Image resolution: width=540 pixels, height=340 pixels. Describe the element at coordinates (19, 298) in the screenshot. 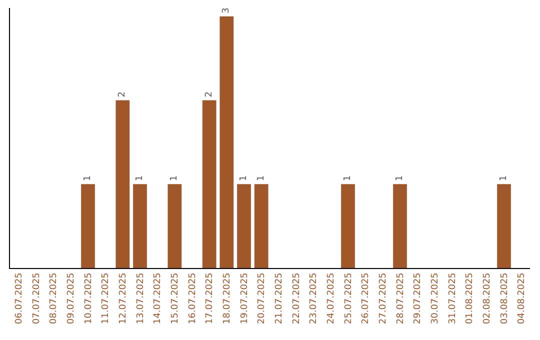

I see `x-tick-label: 06.07.2025` at that location.